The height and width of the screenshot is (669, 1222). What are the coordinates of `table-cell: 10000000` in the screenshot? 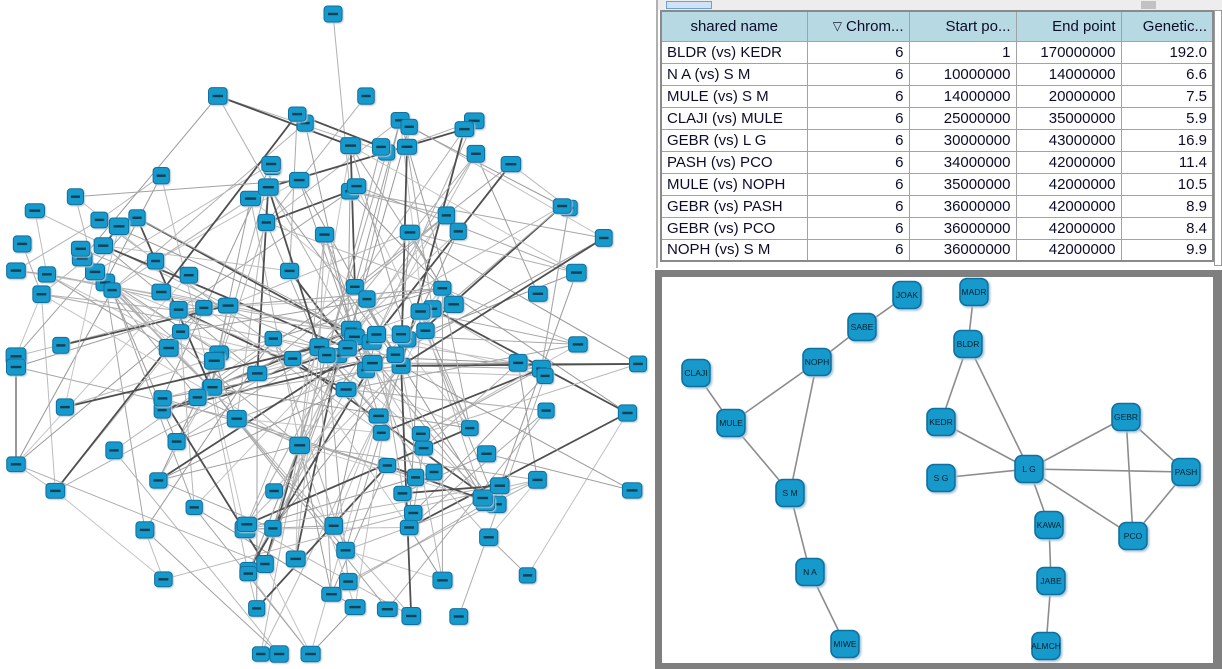 It's located at (962, 74).